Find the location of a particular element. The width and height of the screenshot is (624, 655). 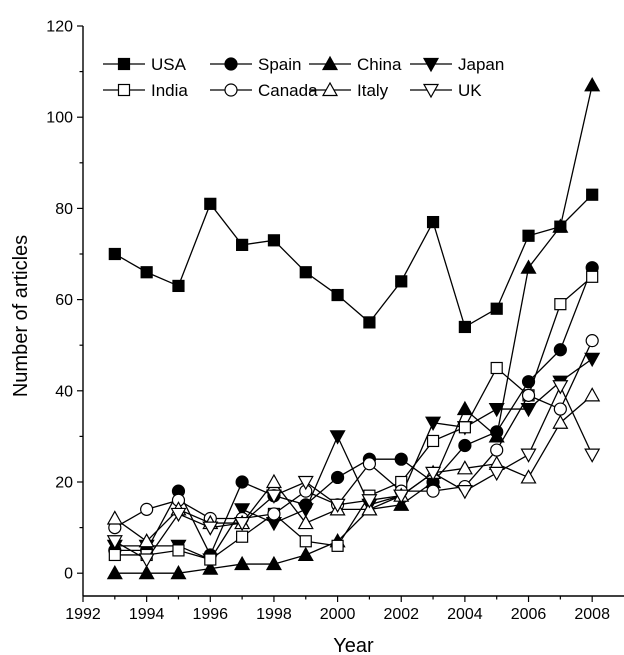

legend-item-china: China is located at coordinates (355, 64).